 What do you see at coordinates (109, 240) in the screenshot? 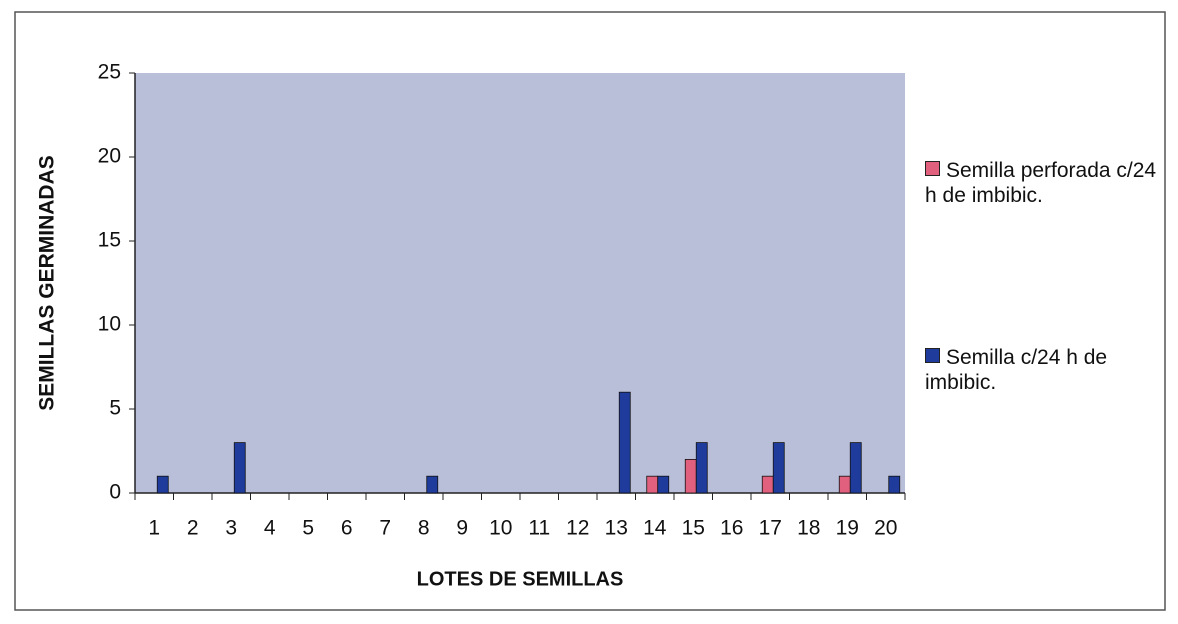
I see `y-tick-label: 15` at bounding box center [109, 240].